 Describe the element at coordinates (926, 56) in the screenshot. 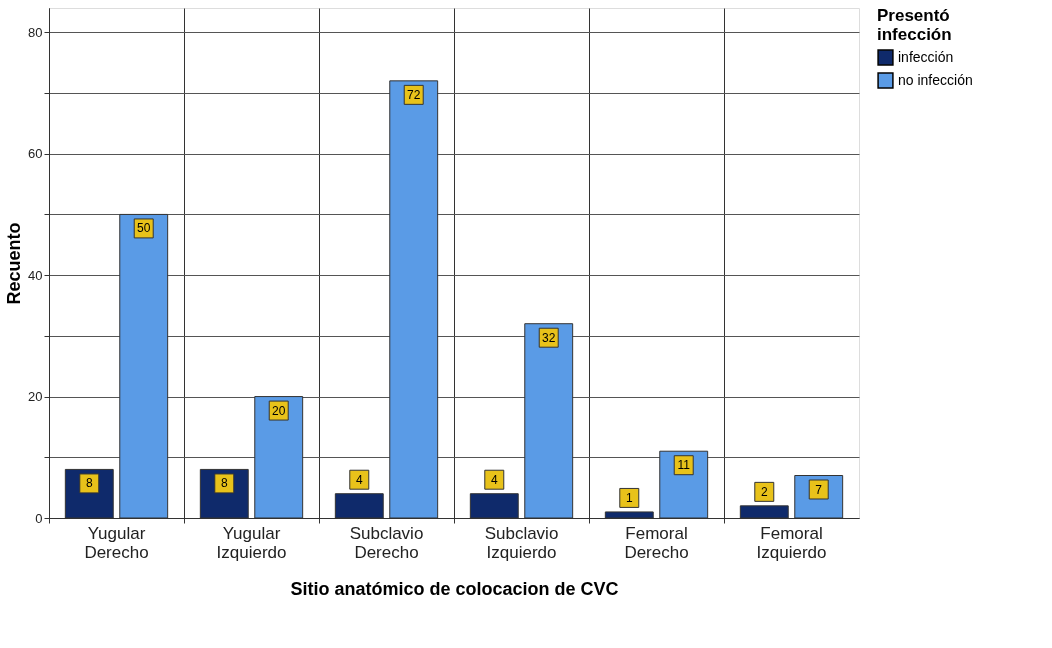

I see `legend-label: infección` at that location.